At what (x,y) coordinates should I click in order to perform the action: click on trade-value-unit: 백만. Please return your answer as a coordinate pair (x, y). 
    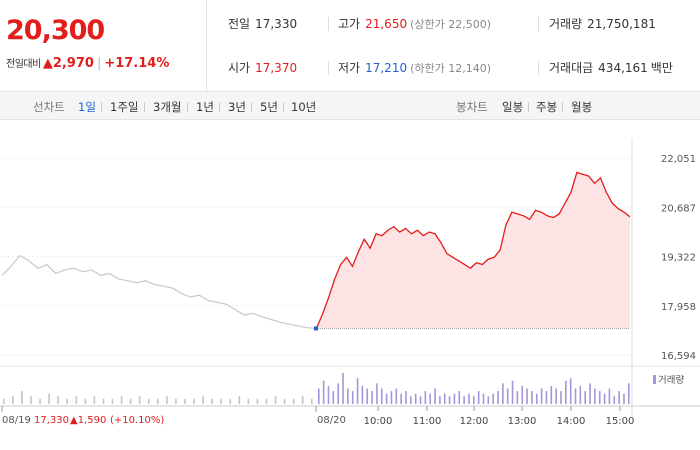
    Looking at the image, I should click on (661, 68).